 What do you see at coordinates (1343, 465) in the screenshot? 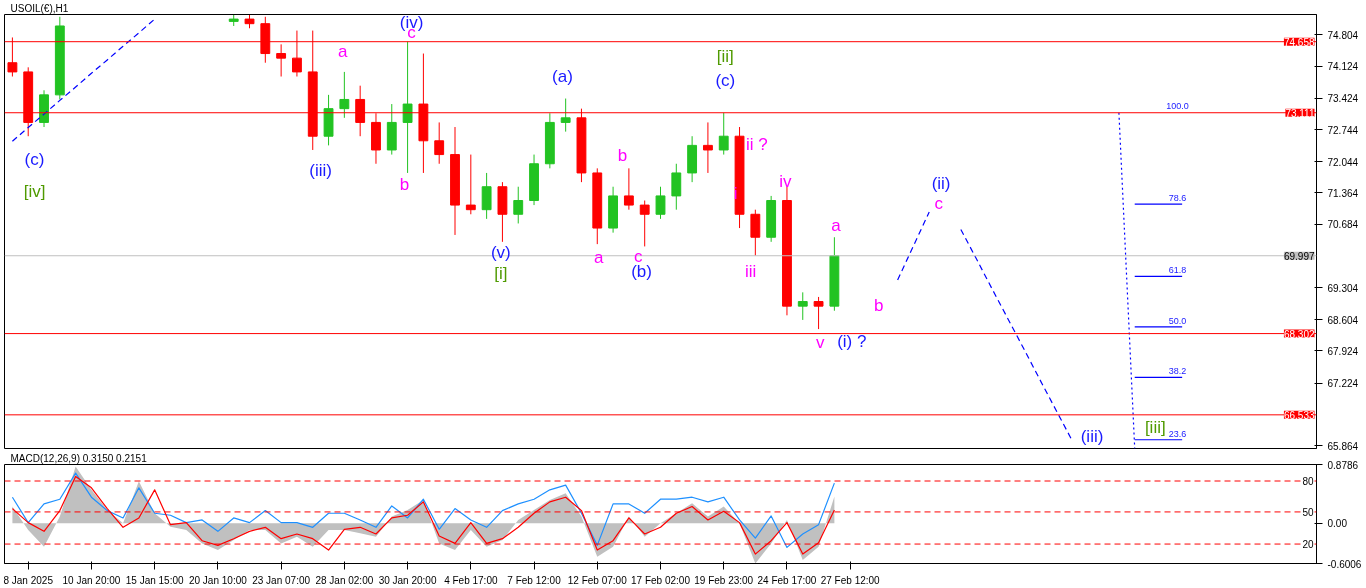
I see `y-tick-label: 0.8786` at bounding box center [1343, 465].